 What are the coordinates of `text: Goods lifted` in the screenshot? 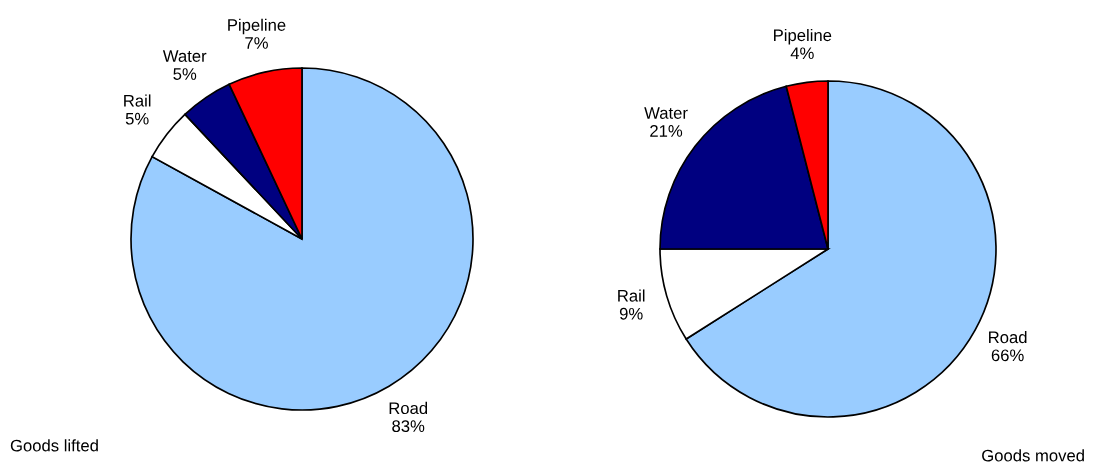 It's located at (54, 445).